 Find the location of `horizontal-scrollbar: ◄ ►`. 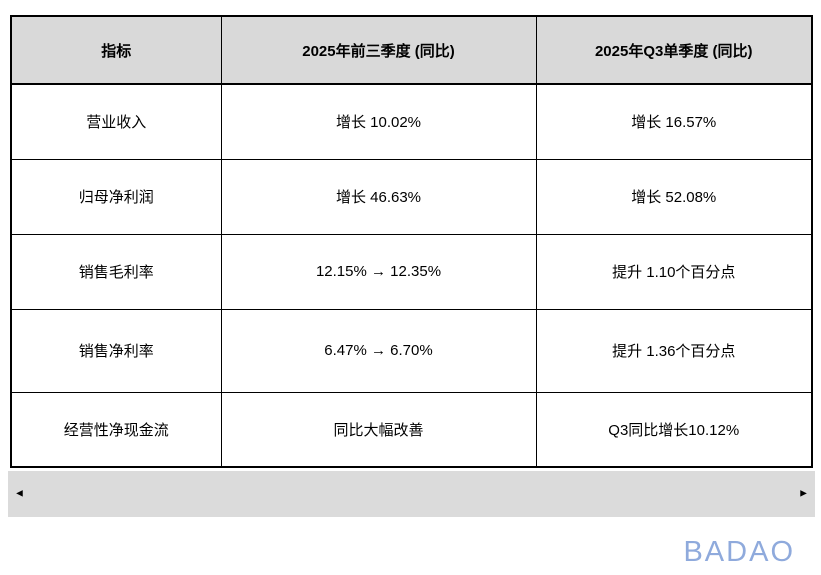

horizontal-scrollbar: ◄ ► is located at coordinates (411, 494).